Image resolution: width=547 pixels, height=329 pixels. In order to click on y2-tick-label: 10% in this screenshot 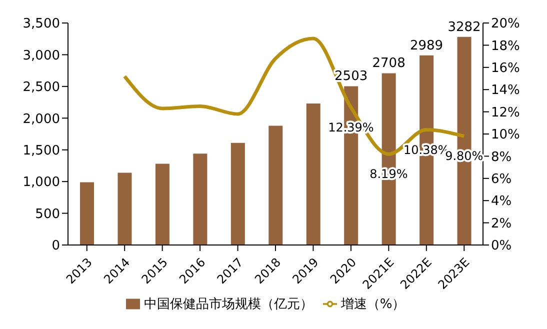, I will do `click(505, 135)`.